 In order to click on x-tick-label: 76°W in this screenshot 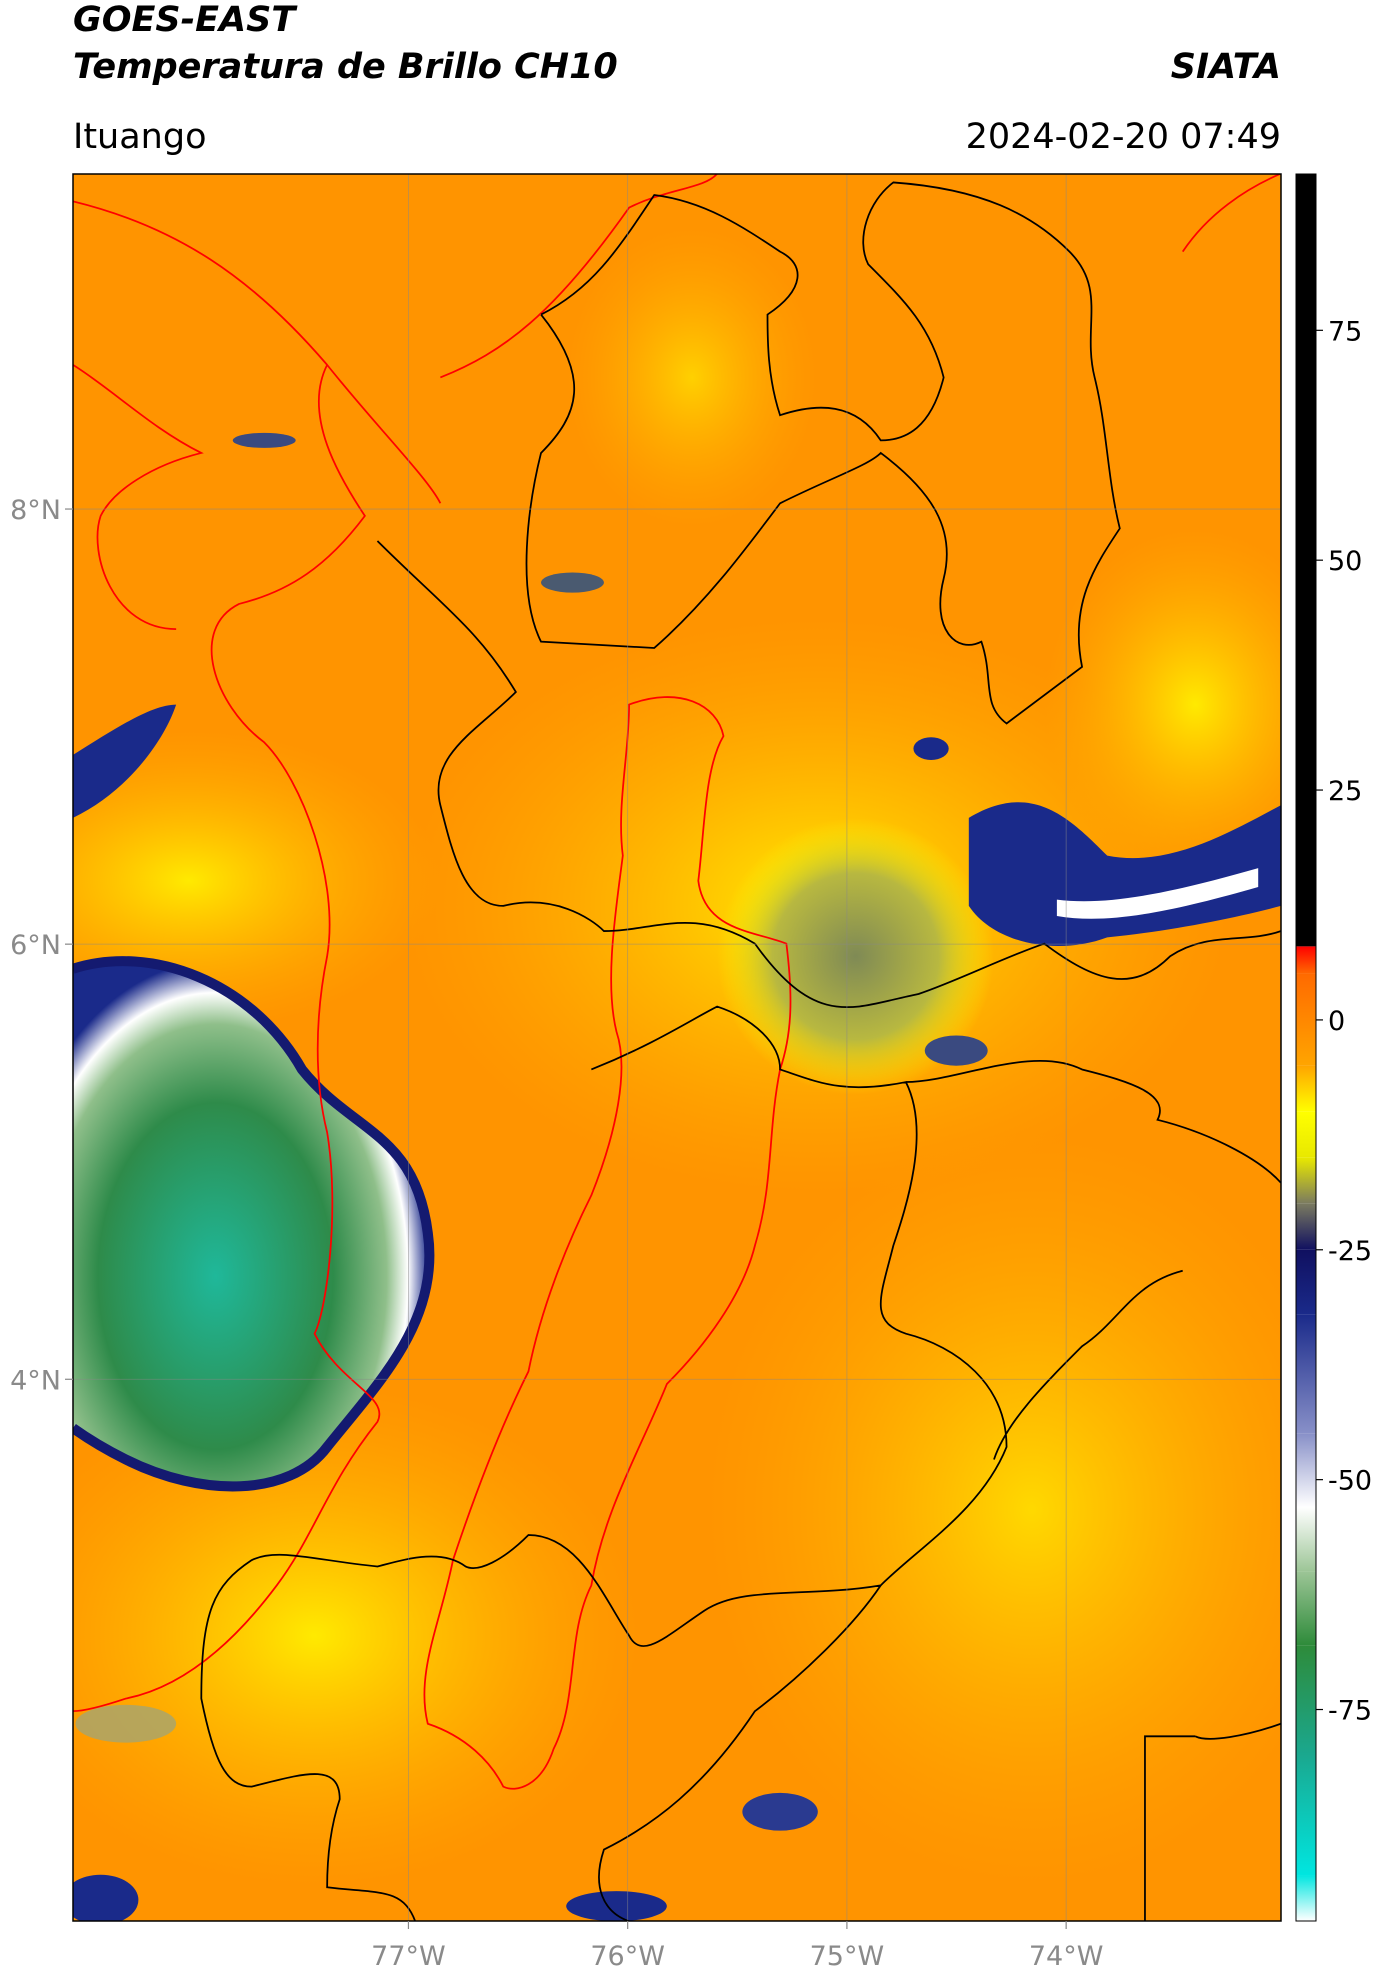, I will do `click(627, 1956)`.